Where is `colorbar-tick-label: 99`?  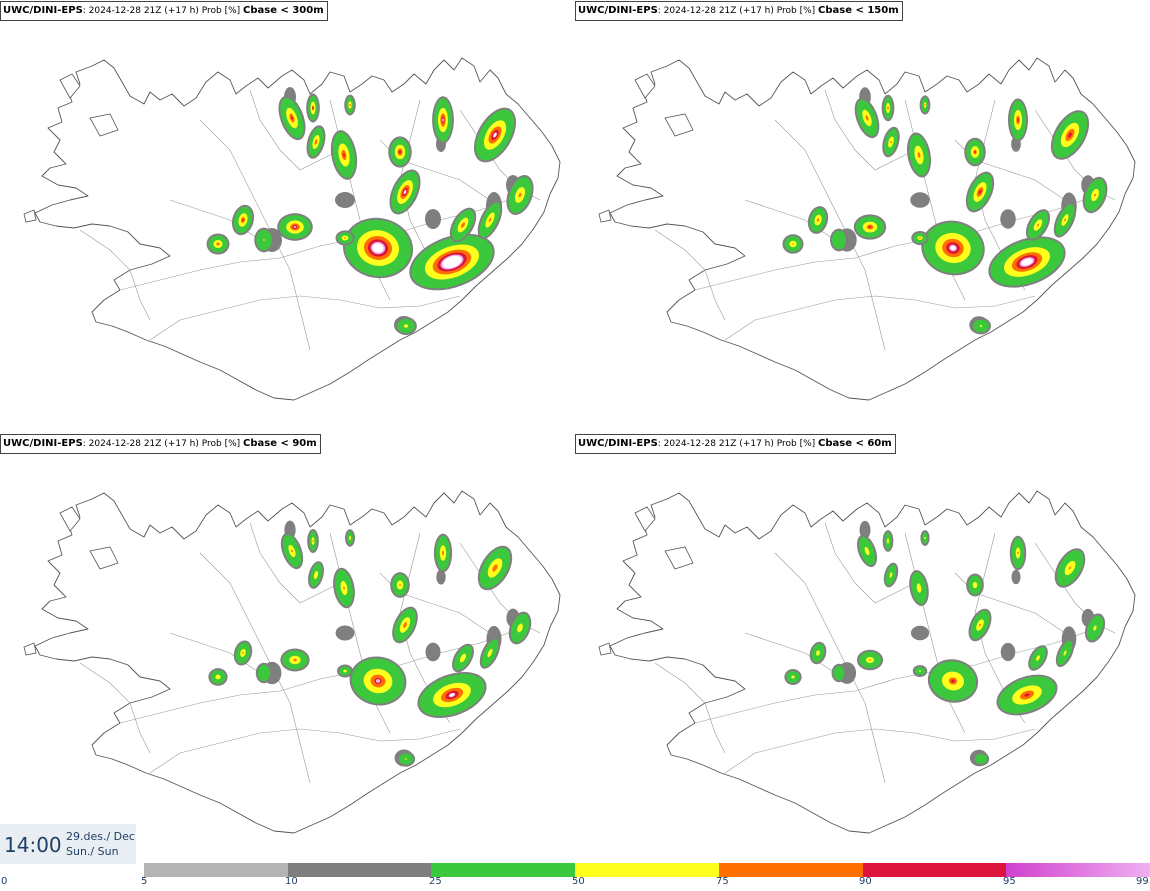
colorbar-tick-label: 99 is located at coordinates (1142, 881).